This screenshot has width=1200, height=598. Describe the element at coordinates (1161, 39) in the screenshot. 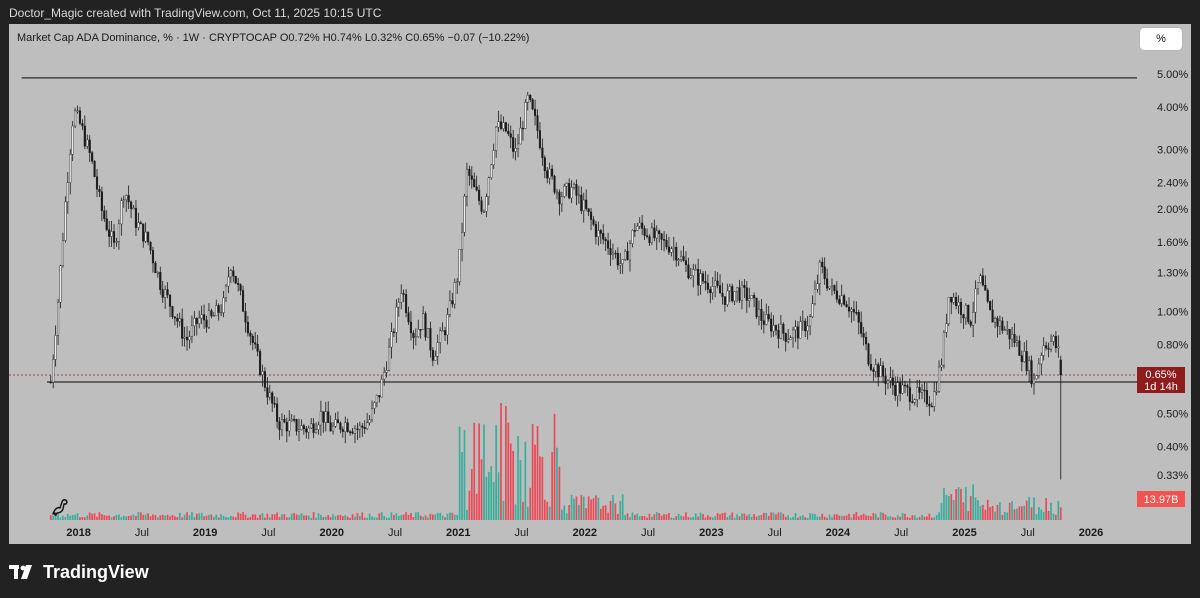

I see `percent-scale-button: %` at that location.